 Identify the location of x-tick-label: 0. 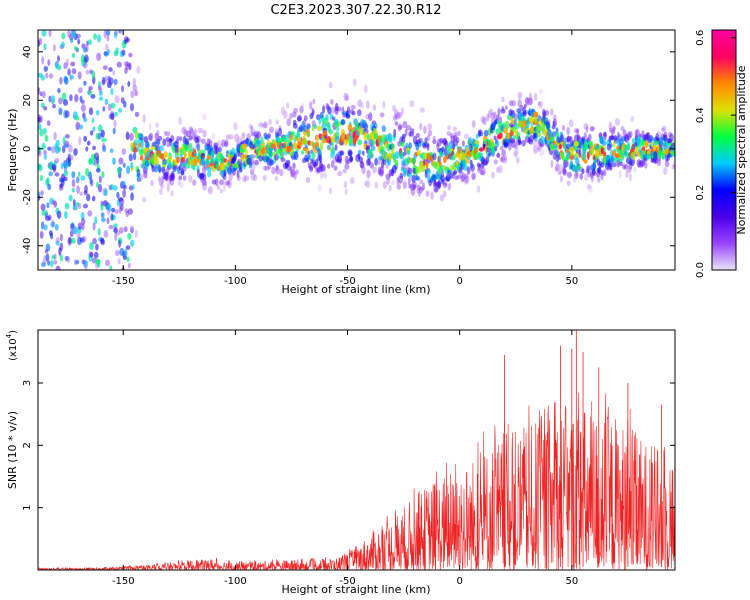
(459, 581).